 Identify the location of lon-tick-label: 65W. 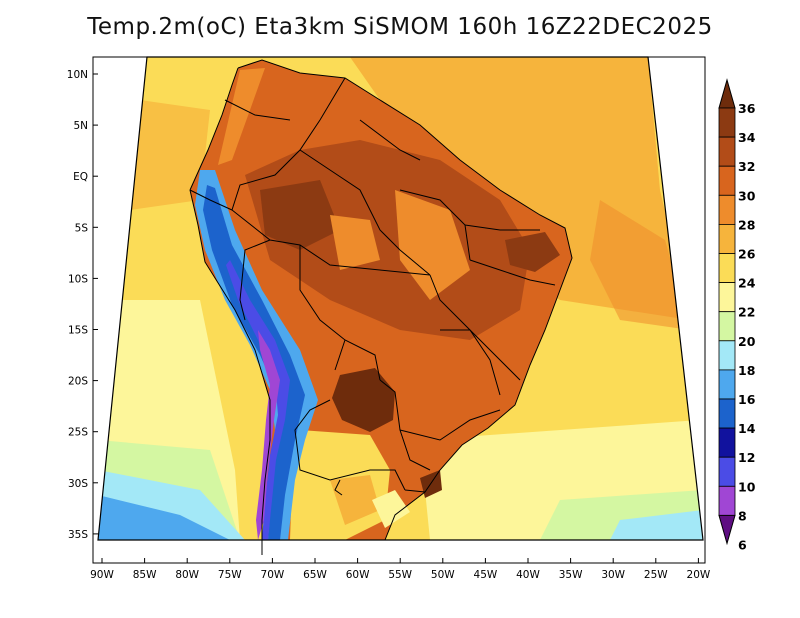
(315, 575).